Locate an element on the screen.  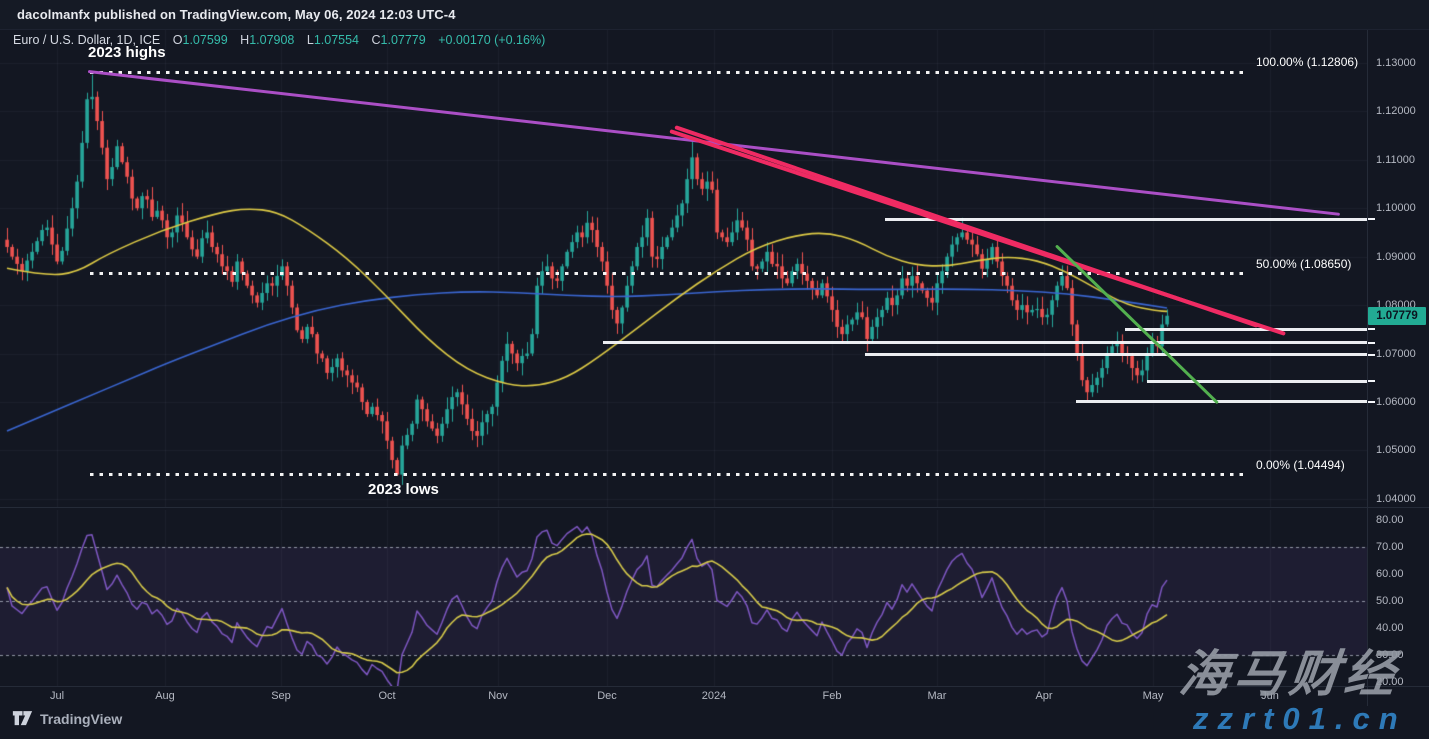
tradingview-brand-text: TradingView is located at coordinates (81, 718).